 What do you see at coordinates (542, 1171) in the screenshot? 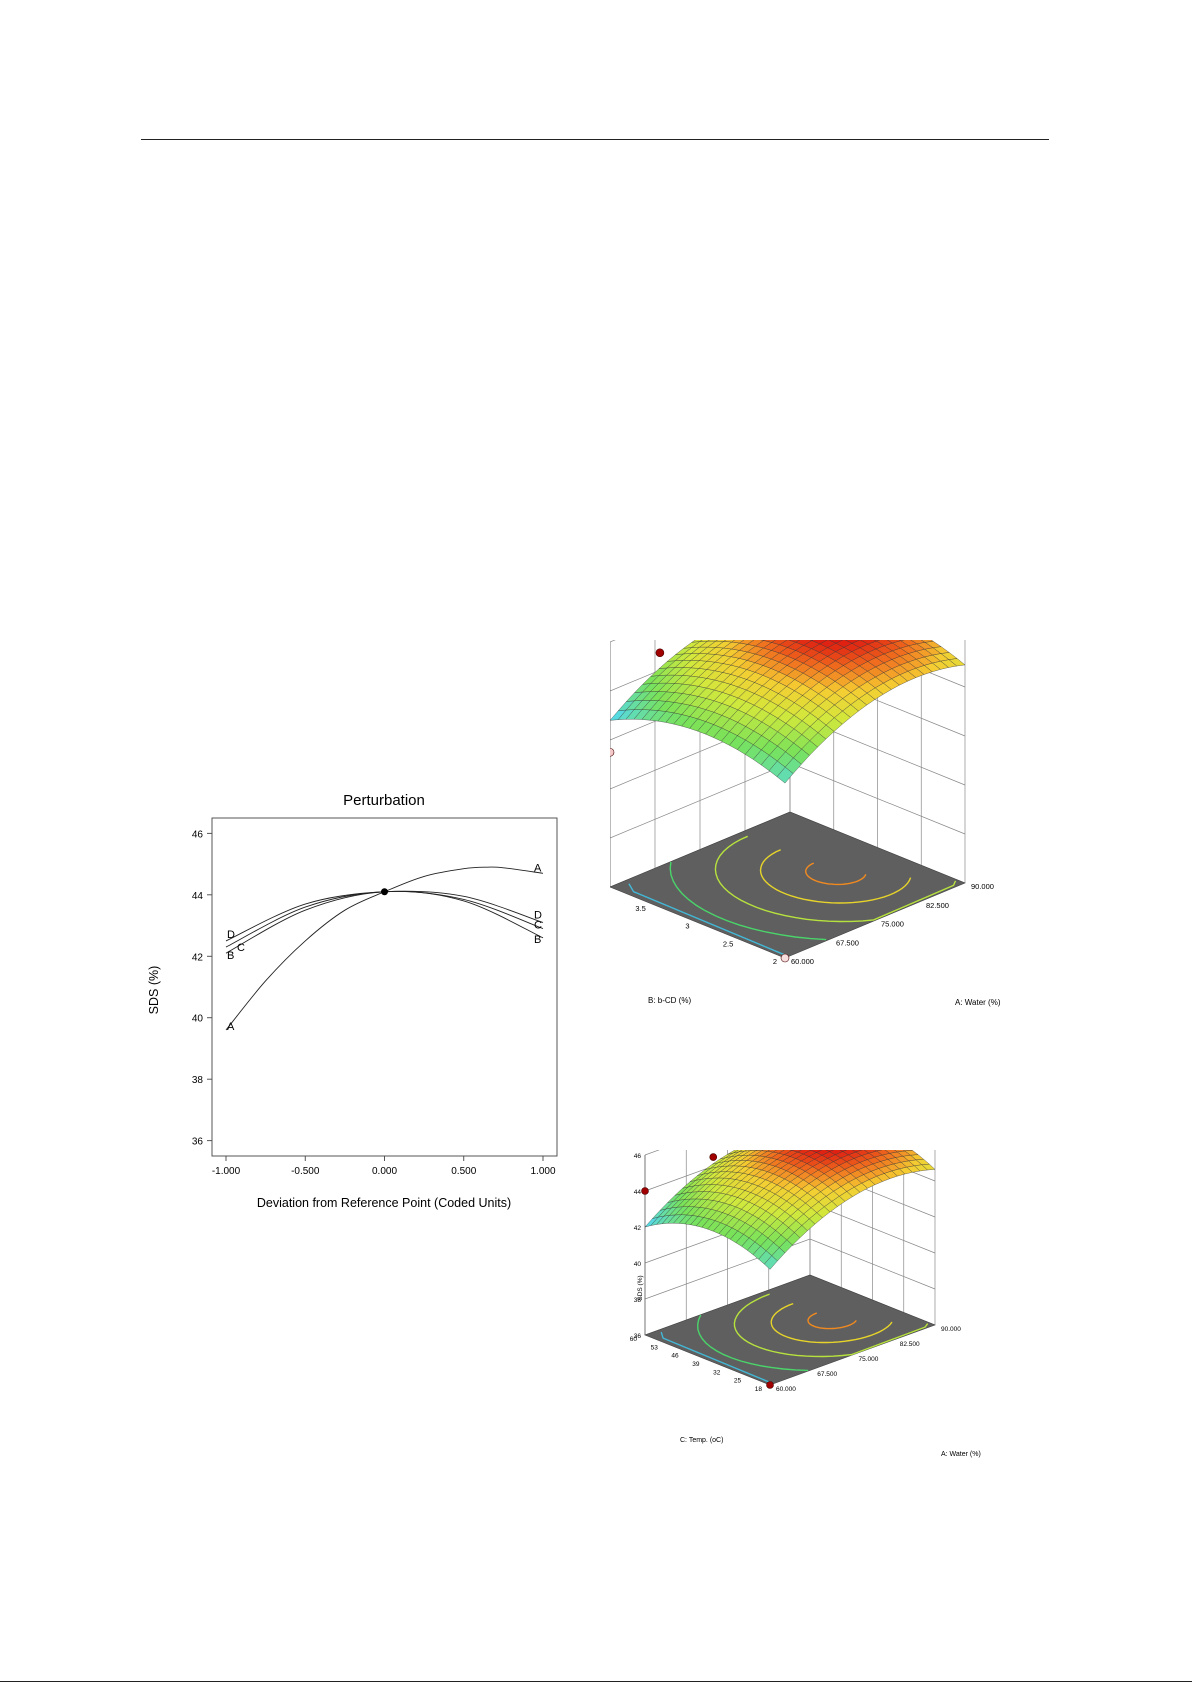
I see `x-tick-label: 1.000` at bounding box center [542, 1171].